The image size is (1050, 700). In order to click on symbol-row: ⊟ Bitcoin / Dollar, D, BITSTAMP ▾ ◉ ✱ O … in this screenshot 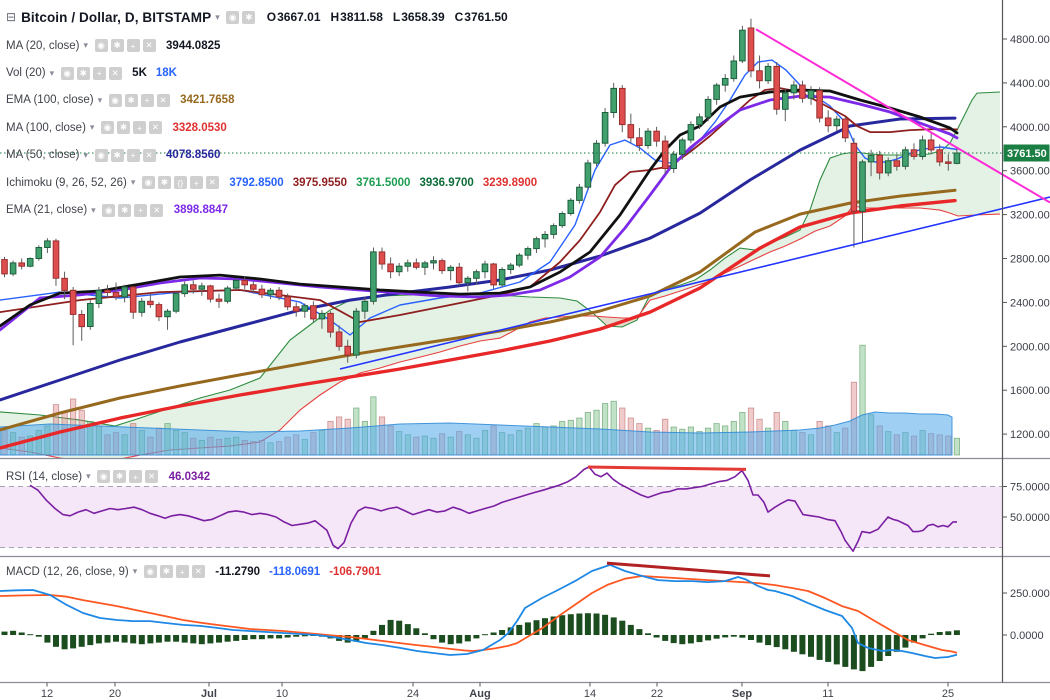, I will do `click(271, 17)`.